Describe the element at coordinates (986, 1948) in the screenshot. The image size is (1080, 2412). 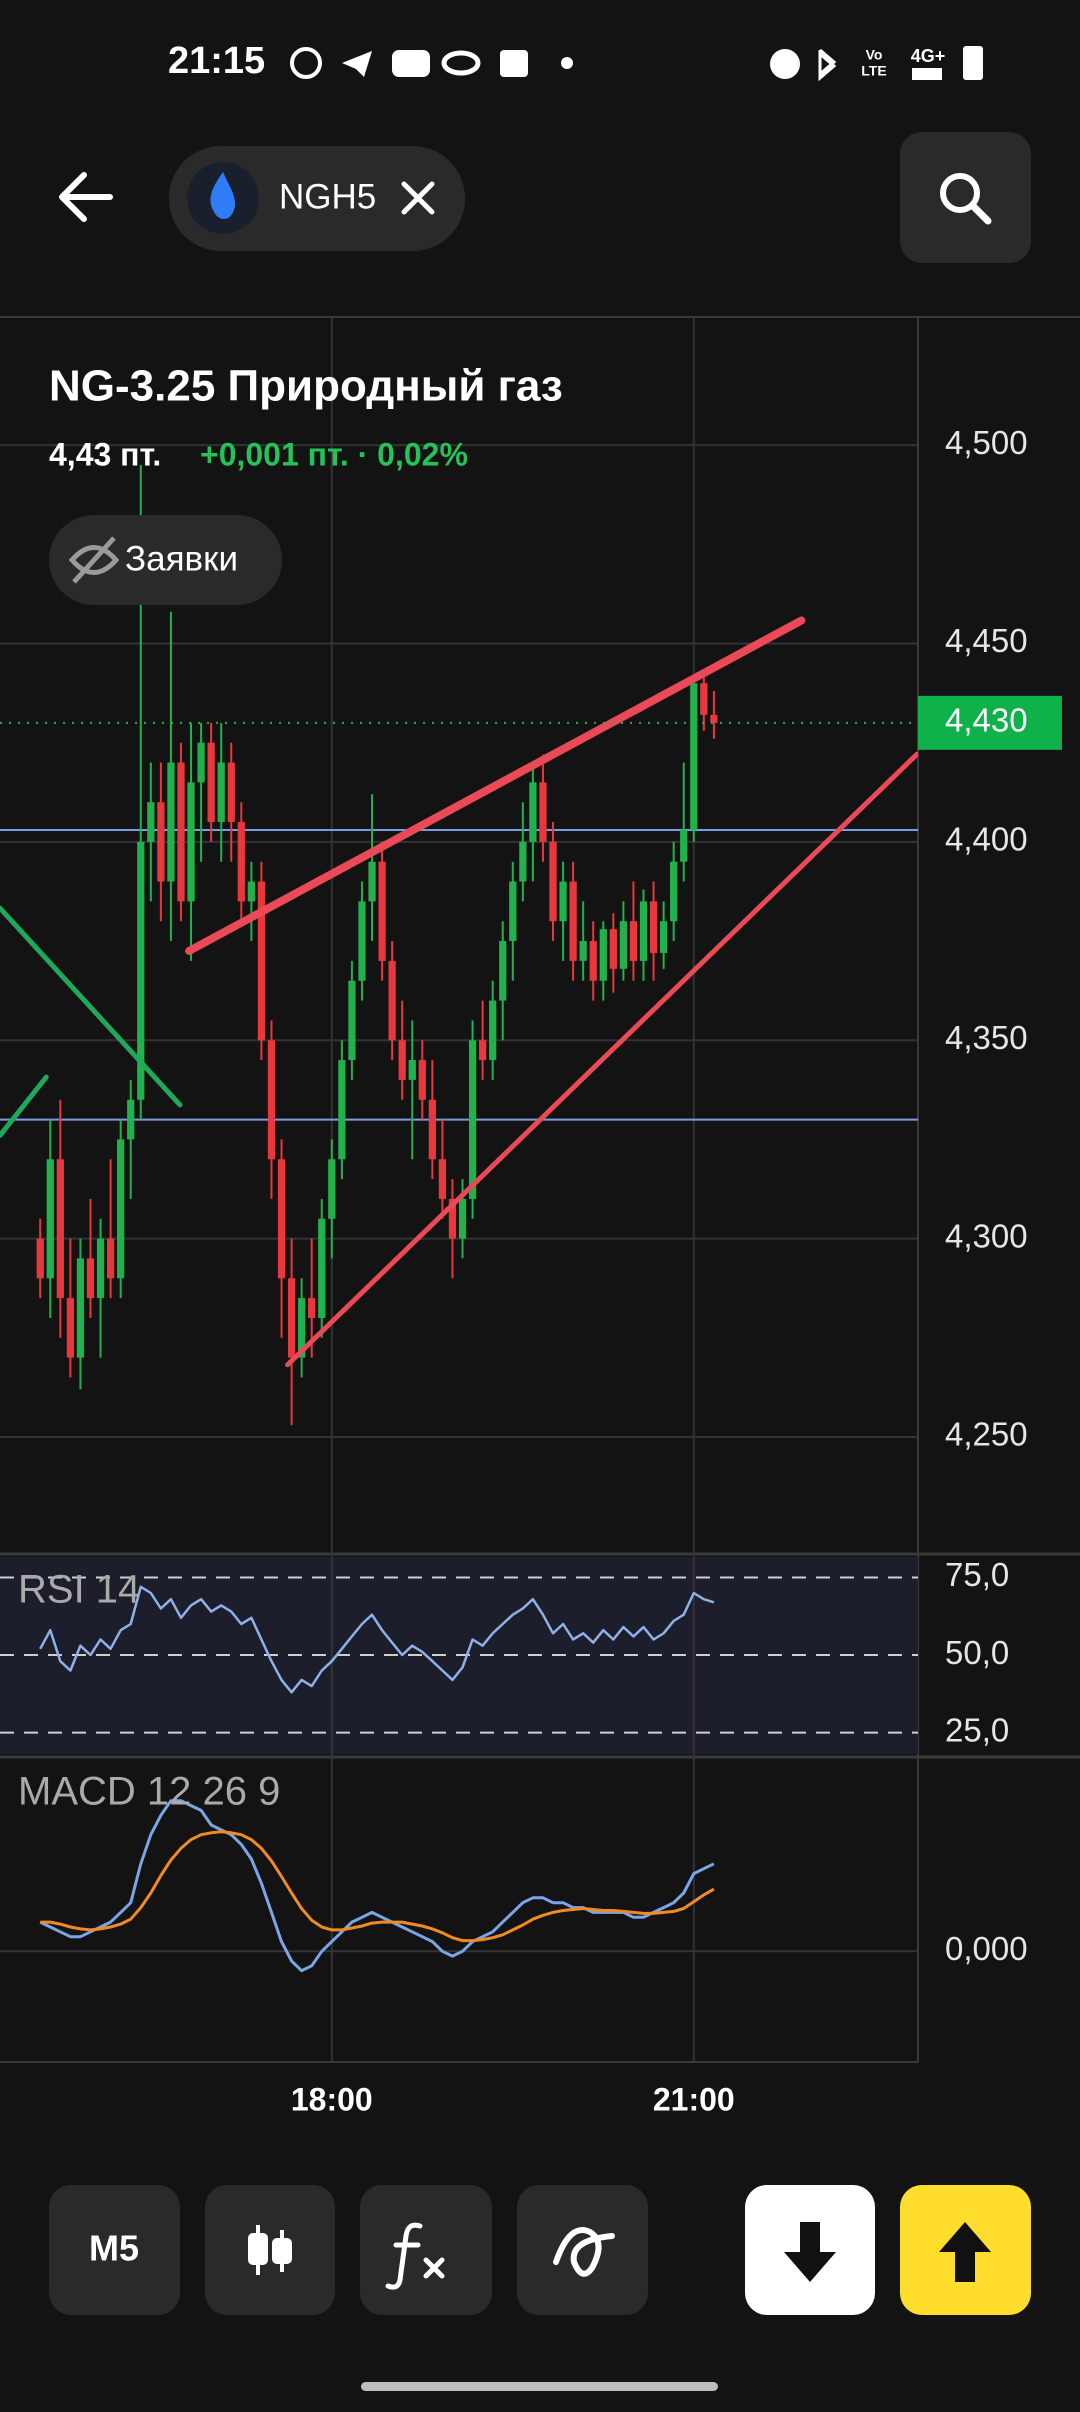
I see `macd-tick-label: 0,000` at that location.